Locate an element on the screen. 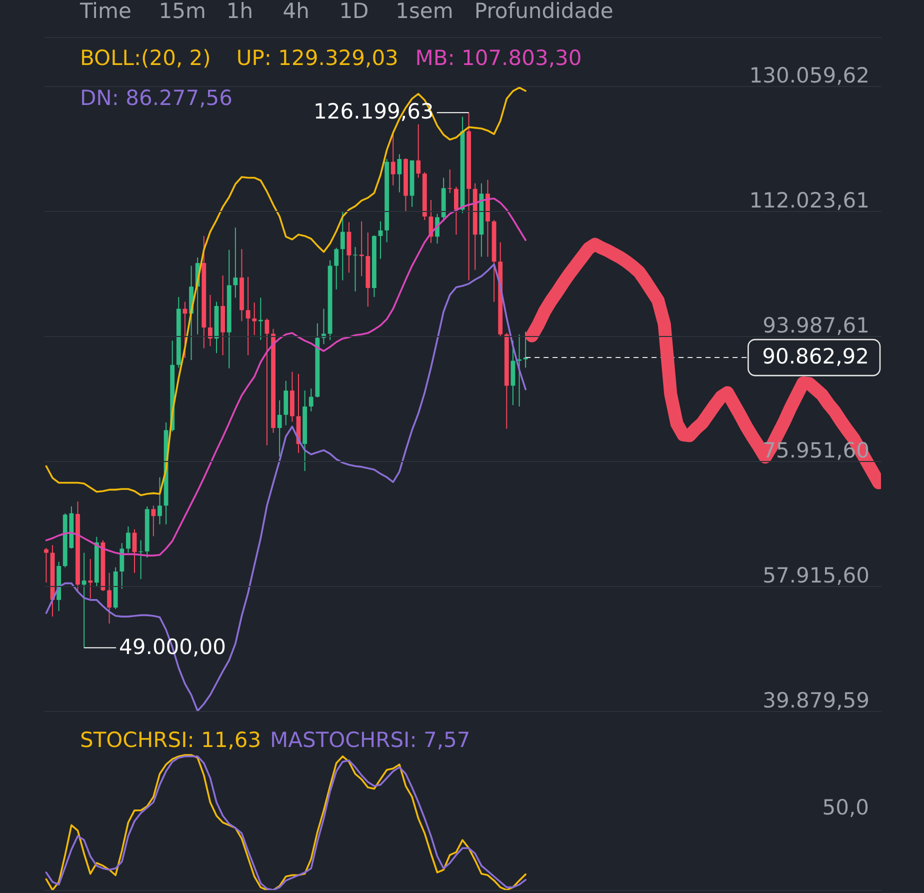 The image size is (924, 893). y-tick-label: 39.879,59 is located at coordinates (816, 700).